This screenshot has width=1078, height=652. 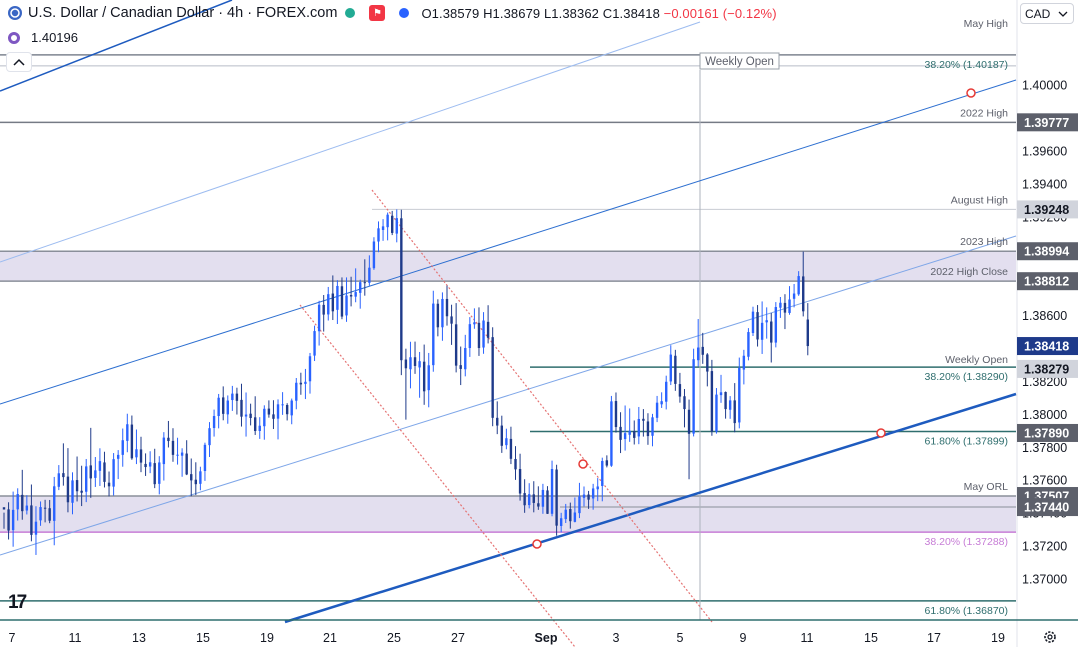 What do you see at coordinates (377, 13) in the screenshot?
I see `flag-icon: ⚑` at bounding box center [377, 13].